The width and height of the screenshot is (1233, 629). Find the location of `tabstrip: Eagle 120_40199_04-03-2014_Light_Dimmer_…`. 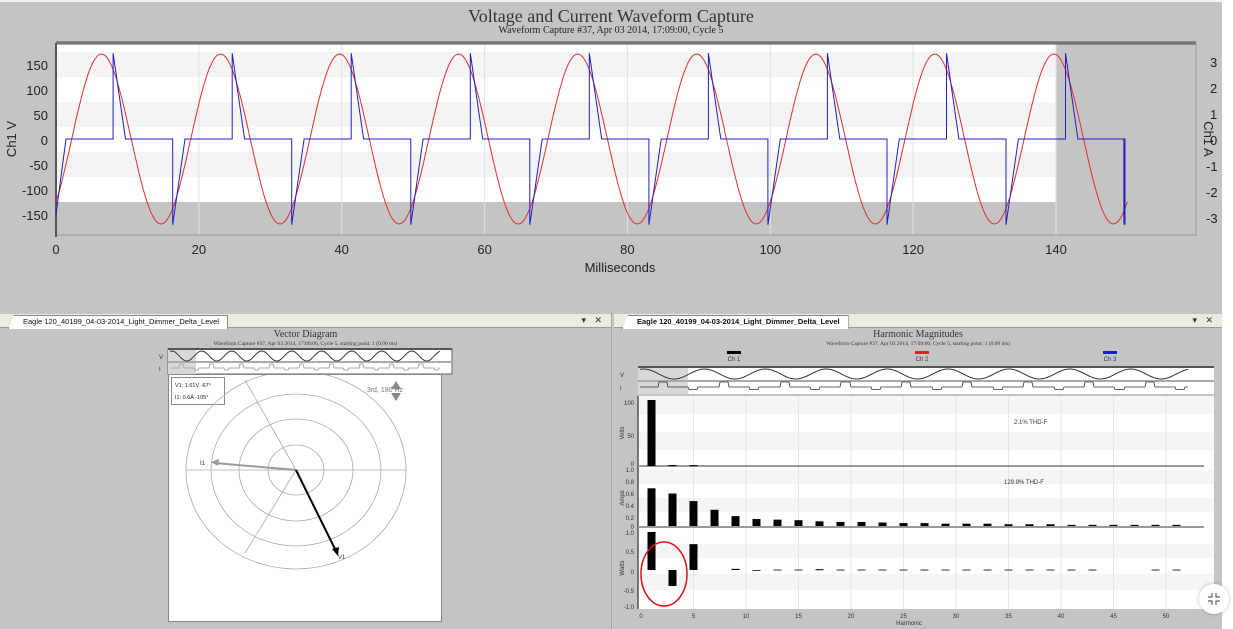

tabstrip: Eagle 120_40199_04-03-2014_Light_Dimmer_… is located at coordinates (305, 321).